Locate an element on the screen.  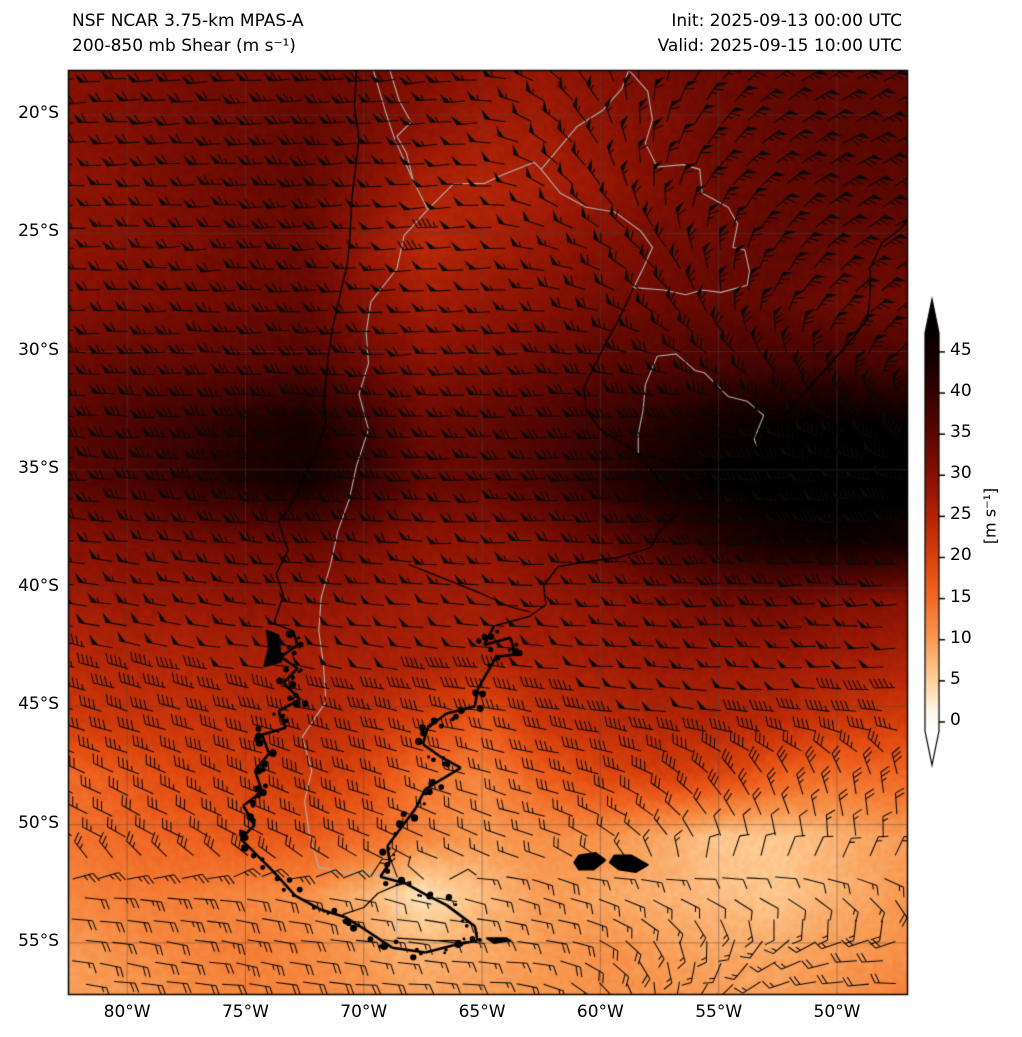
colorbar-tick-label: 35 is located at coordinates (961, 432).